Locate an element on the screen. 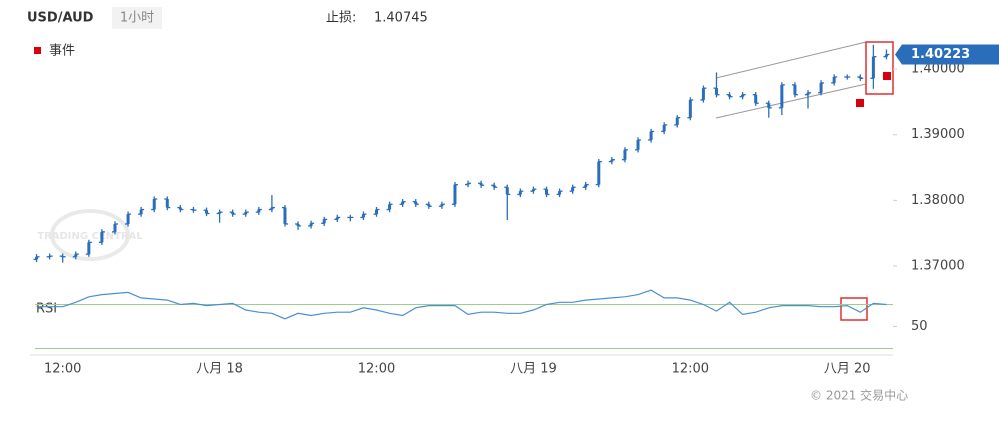  x-tick-label: 八月 19 is located at coordinates (533, 369).